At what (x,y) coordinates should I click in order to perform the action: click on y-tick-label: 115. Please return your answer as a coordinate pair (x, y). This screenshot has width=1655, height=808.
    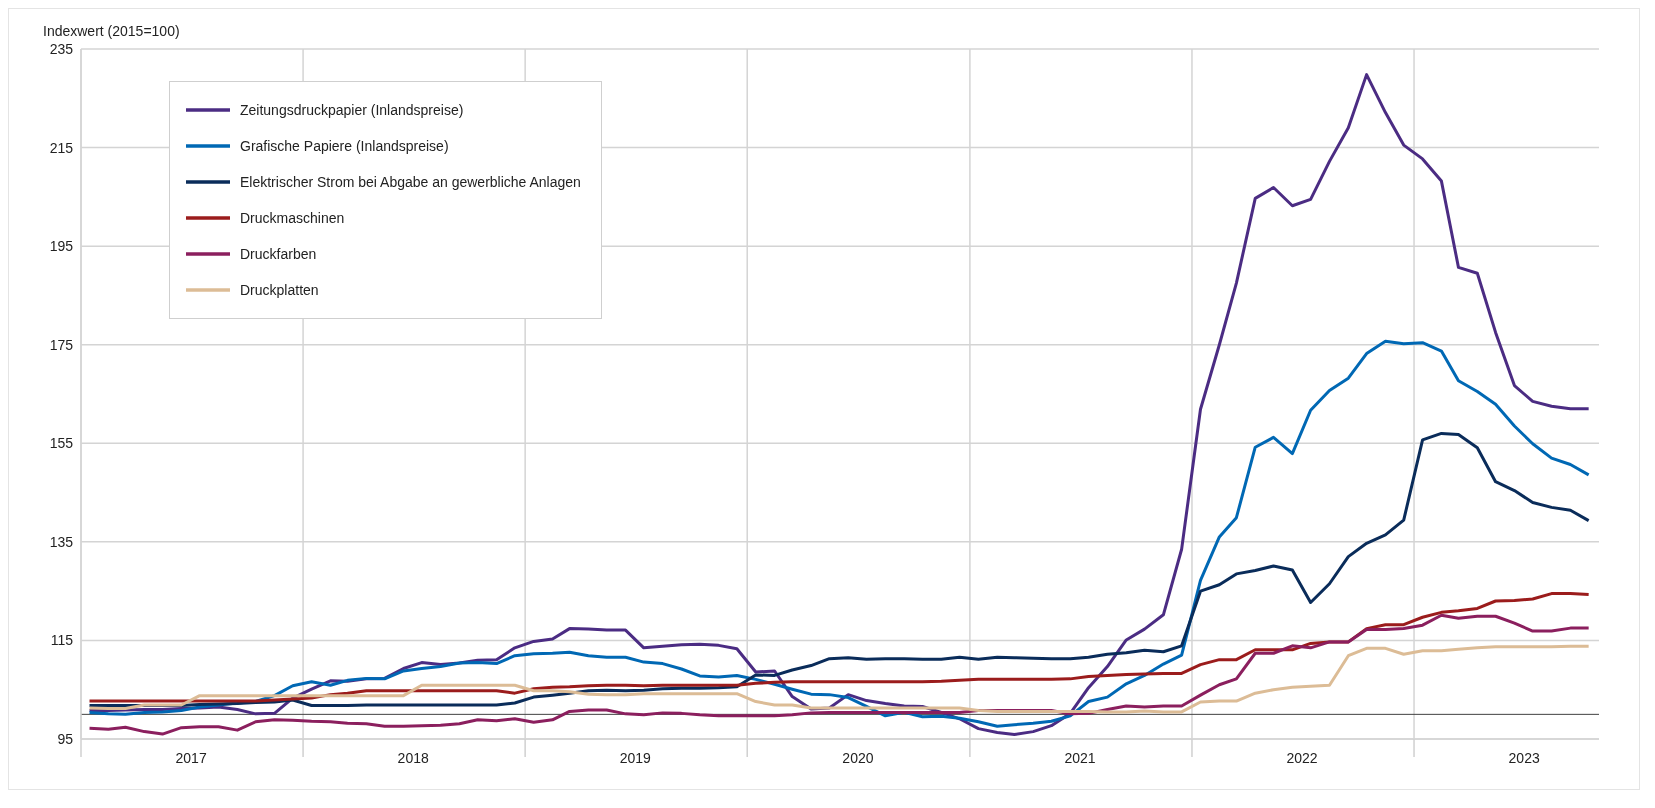
    Looking at the image, I should click on (62, 640).